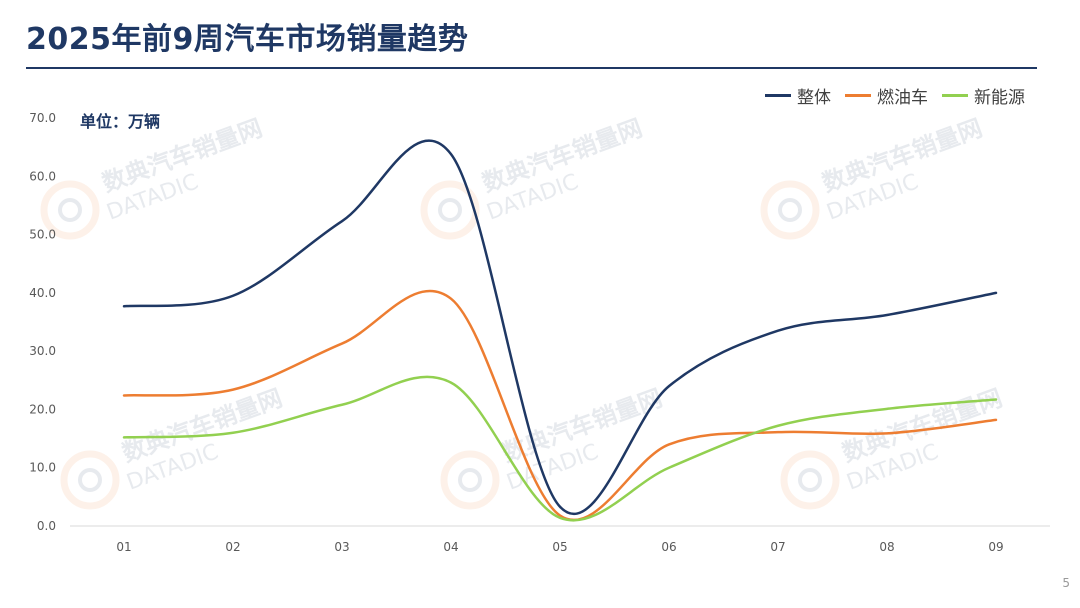  Describe the element at coordinates (247, 39) in the screenshot. I see `page-title: 2025年前9周汽车市场销量趋势` at that location.